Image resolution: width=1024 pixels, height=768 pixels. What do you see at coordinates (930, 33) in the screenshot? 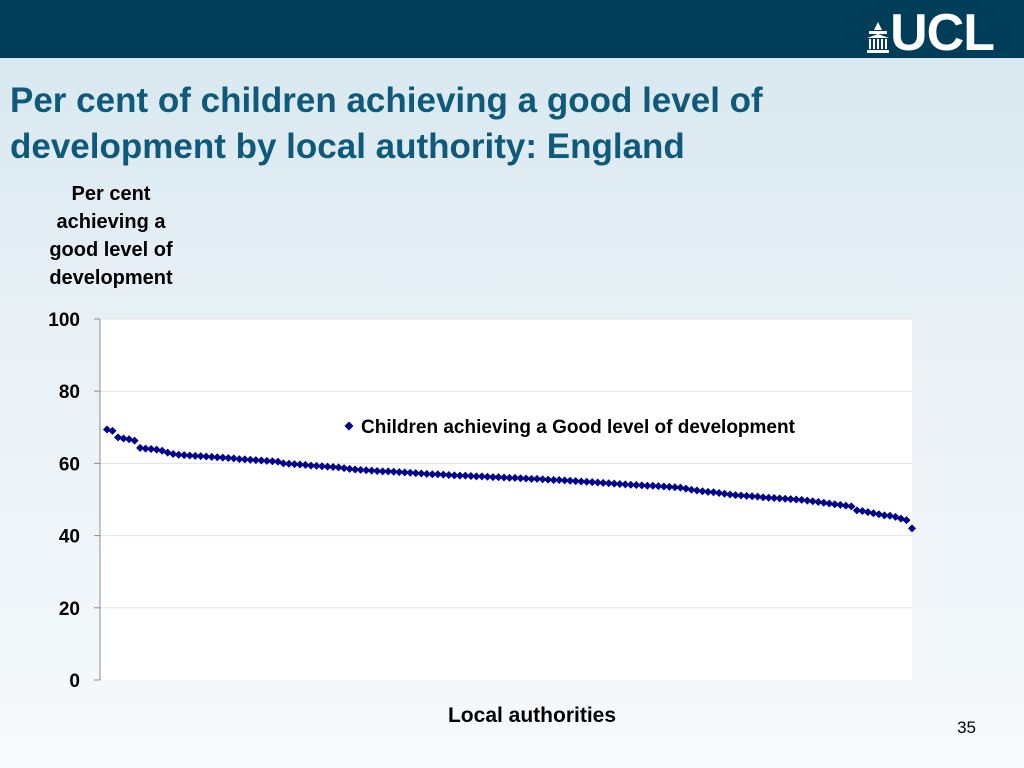
I see `ucl-logo: UCL` at bounding box center [930, 33].